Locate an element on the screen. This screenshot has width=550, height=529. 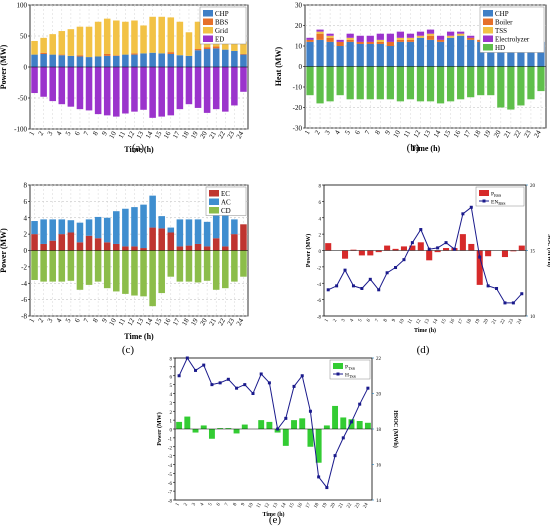
x-tick-label: 1 is located at coordinates (32, 133).